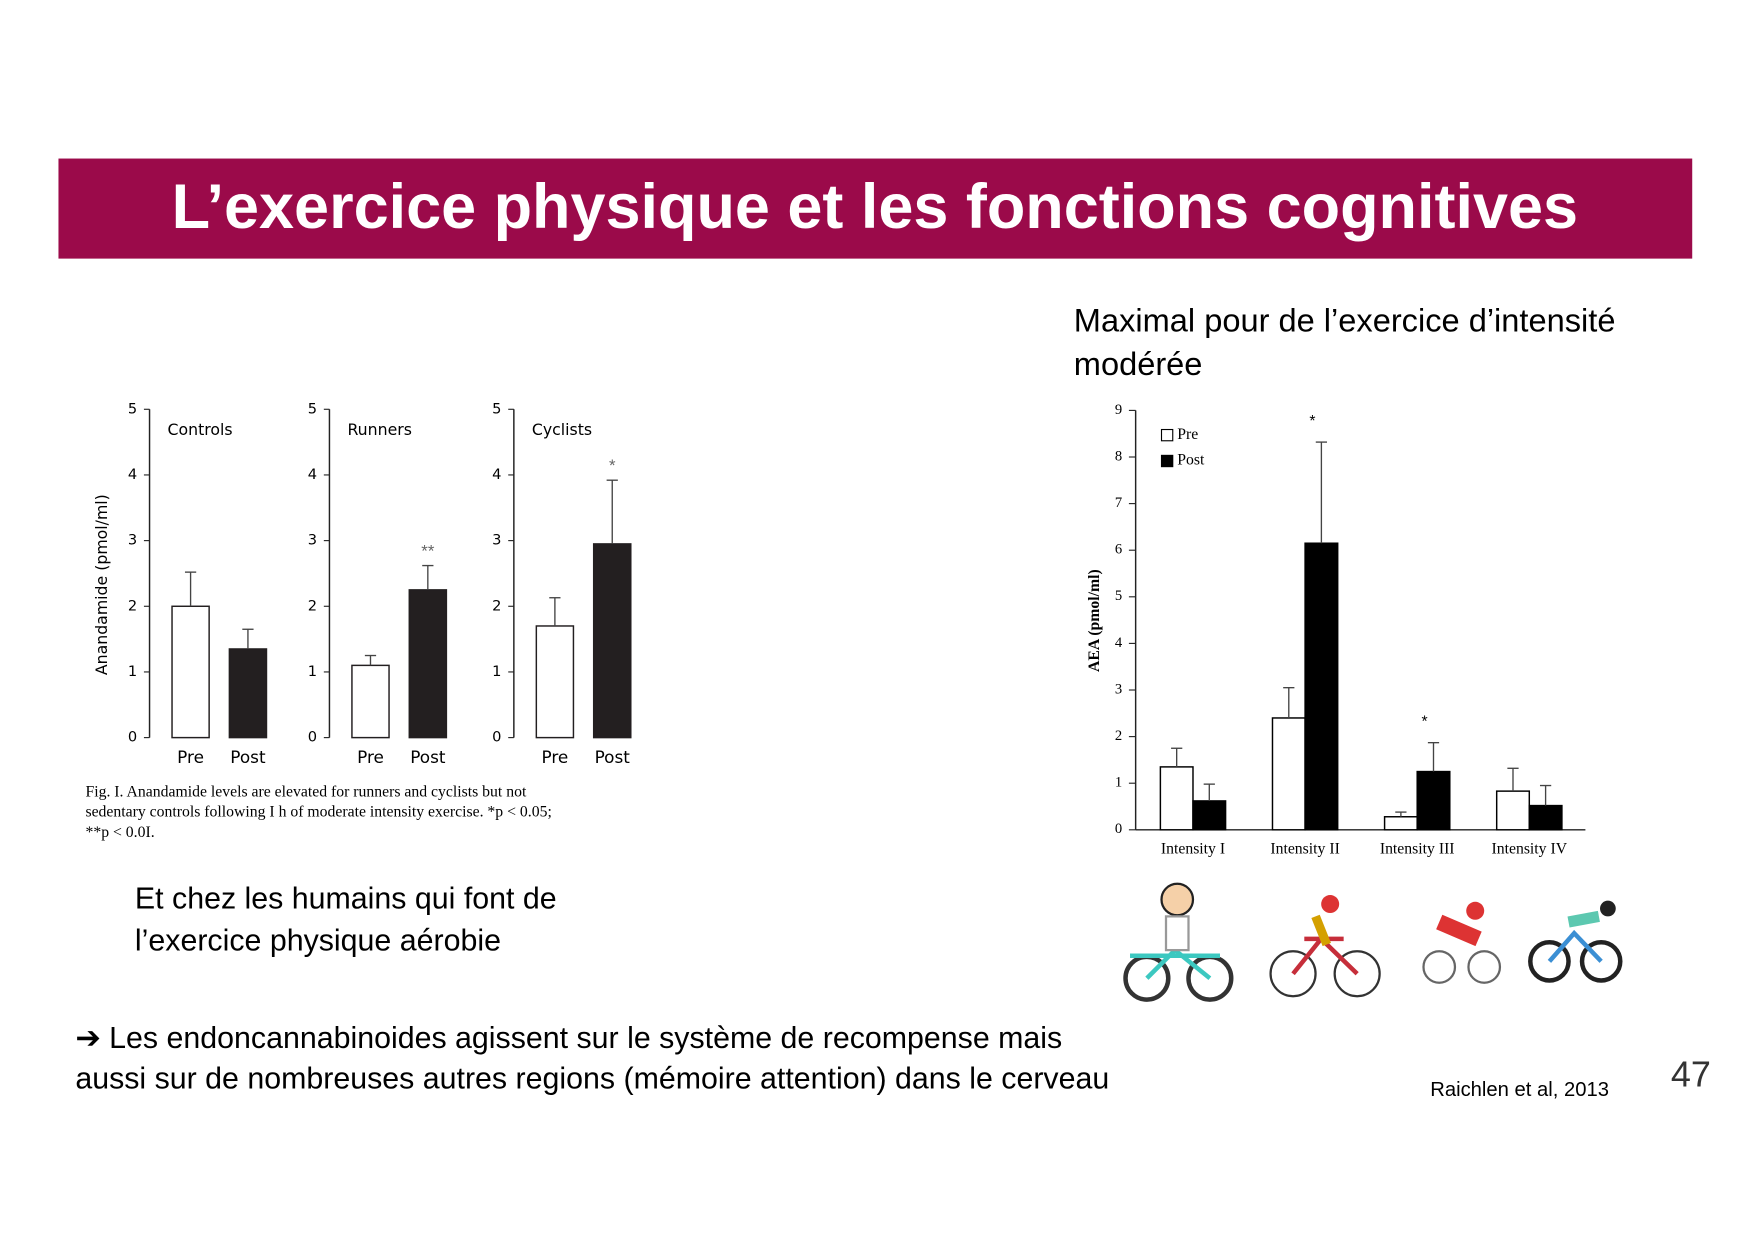  I want to click on y-axis-label: AEA (pmol/ml), so click(1094, 620).